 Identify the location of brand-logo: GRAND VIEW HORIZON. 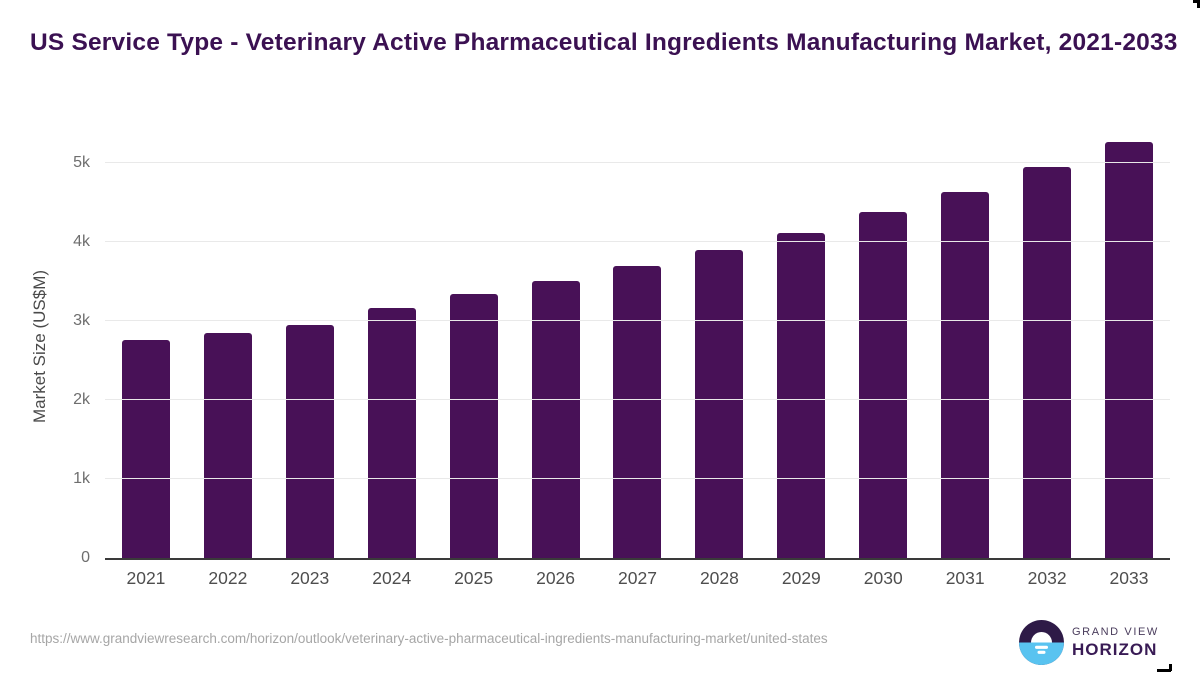
(1089, 642).